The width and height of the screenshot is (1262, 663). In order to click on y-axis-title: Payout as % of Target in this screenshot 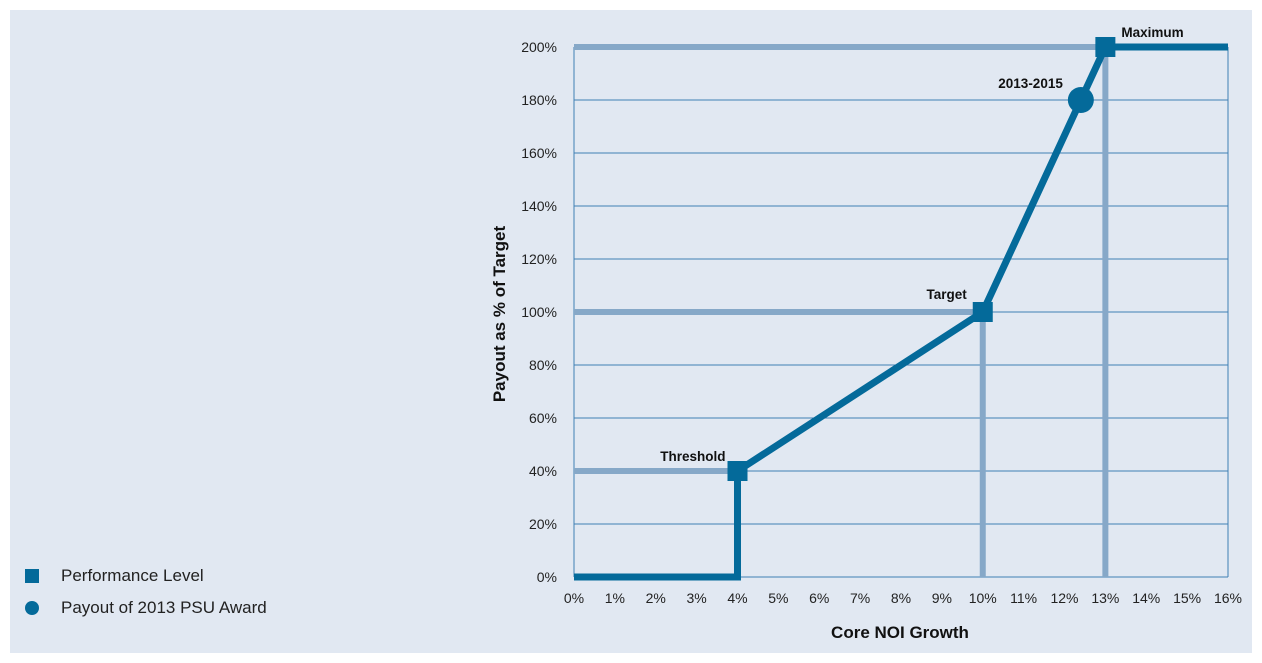, I will do `click(499, 313)`.